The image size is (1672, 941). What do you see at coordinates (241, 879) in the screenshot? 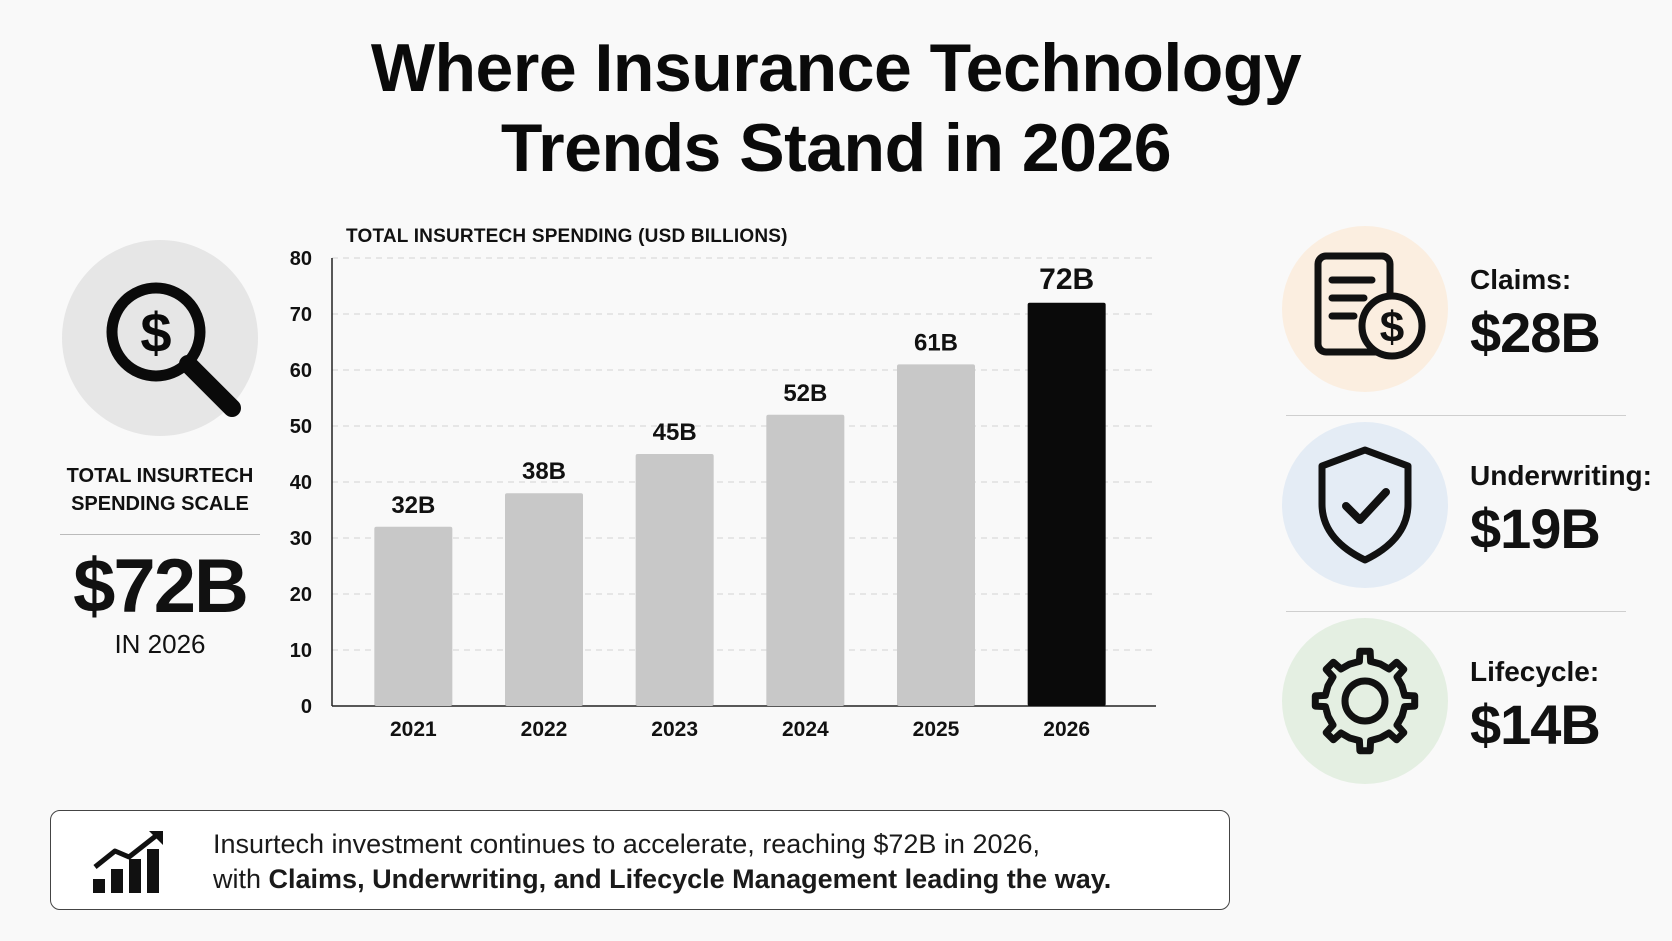
I see `note-line-2-prefix: with` at bounding box center [241, 879].